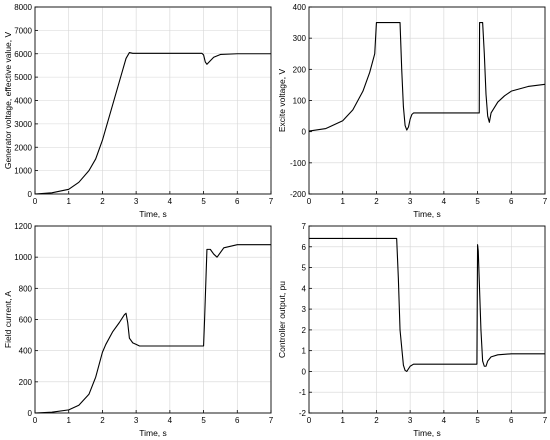 This screenshot has width=550, height=440. What do you see at coordinates (300, 101) in the screenshot?
I see `y-tick-label: 100` at bounding box center [300, 101].